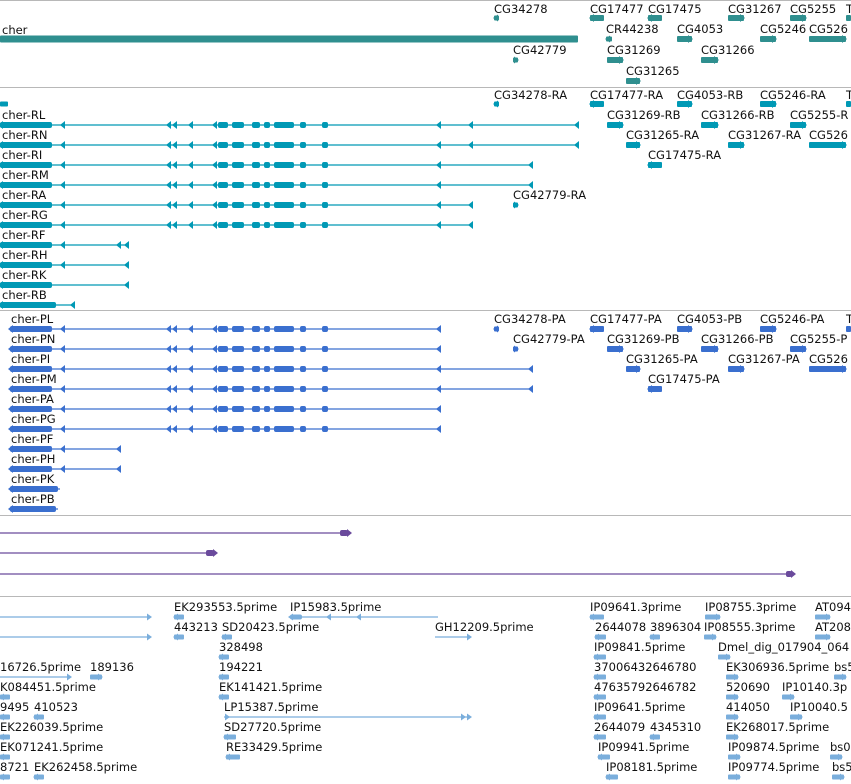 The image size is (851, 784). What do you see at coordinates (2, 757) in the screenshot?
I see `feature-ests-18-arrow` at bounding box center [2, 757].